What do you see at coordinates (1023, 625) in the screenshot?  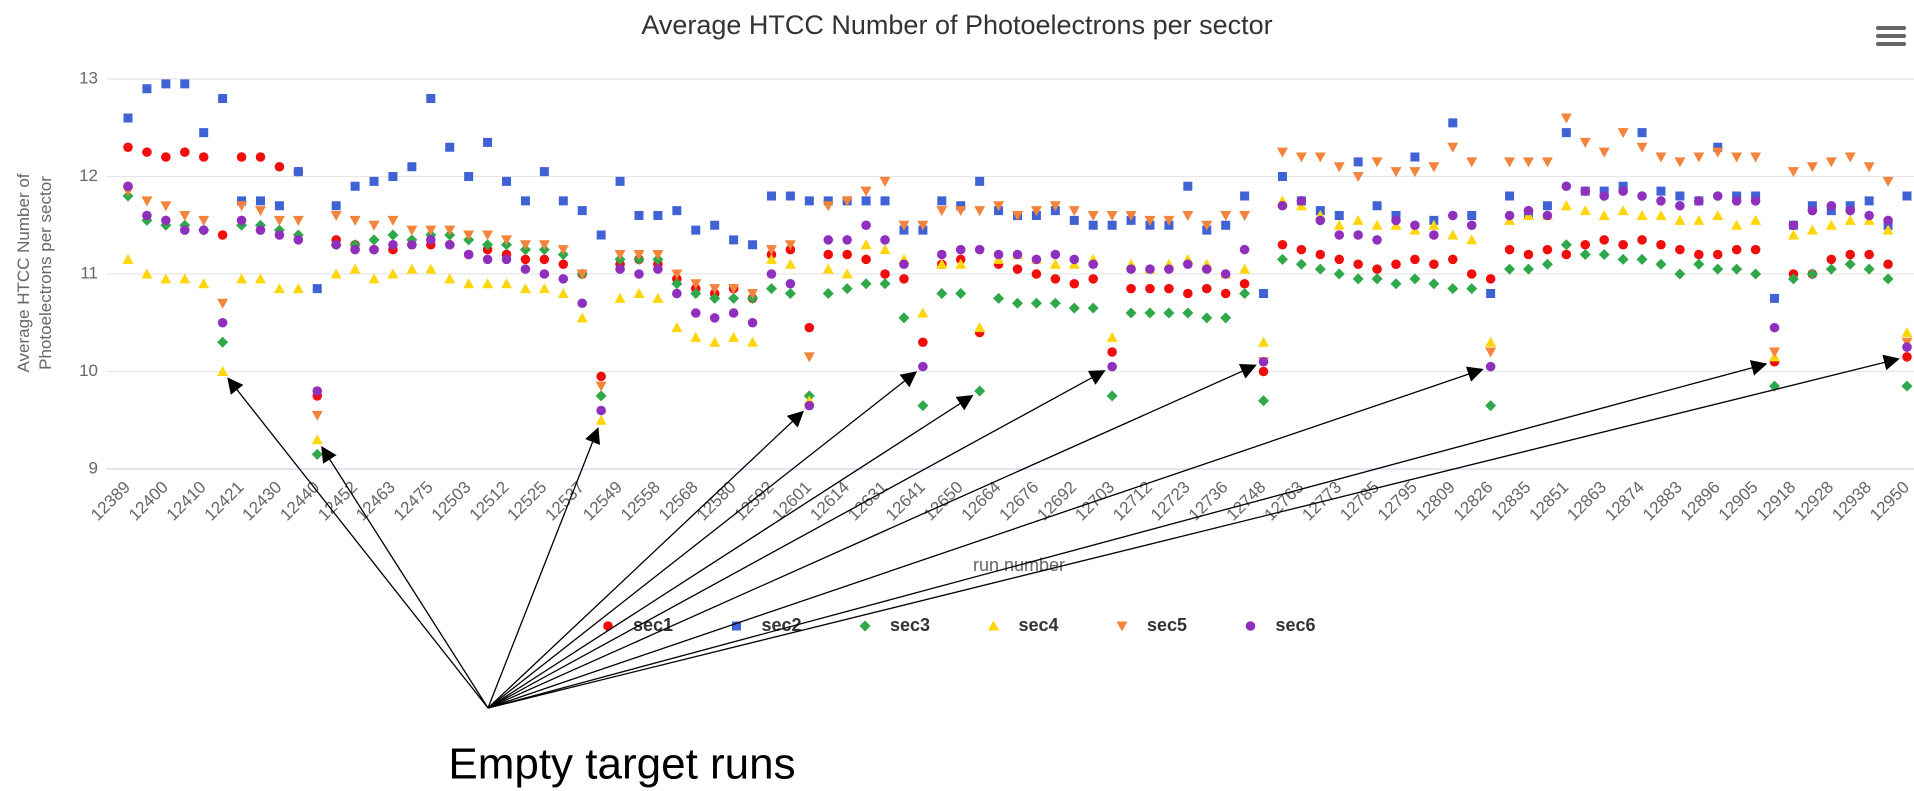 I see `legend-item: sec4` at bounding box center [1023, 625].